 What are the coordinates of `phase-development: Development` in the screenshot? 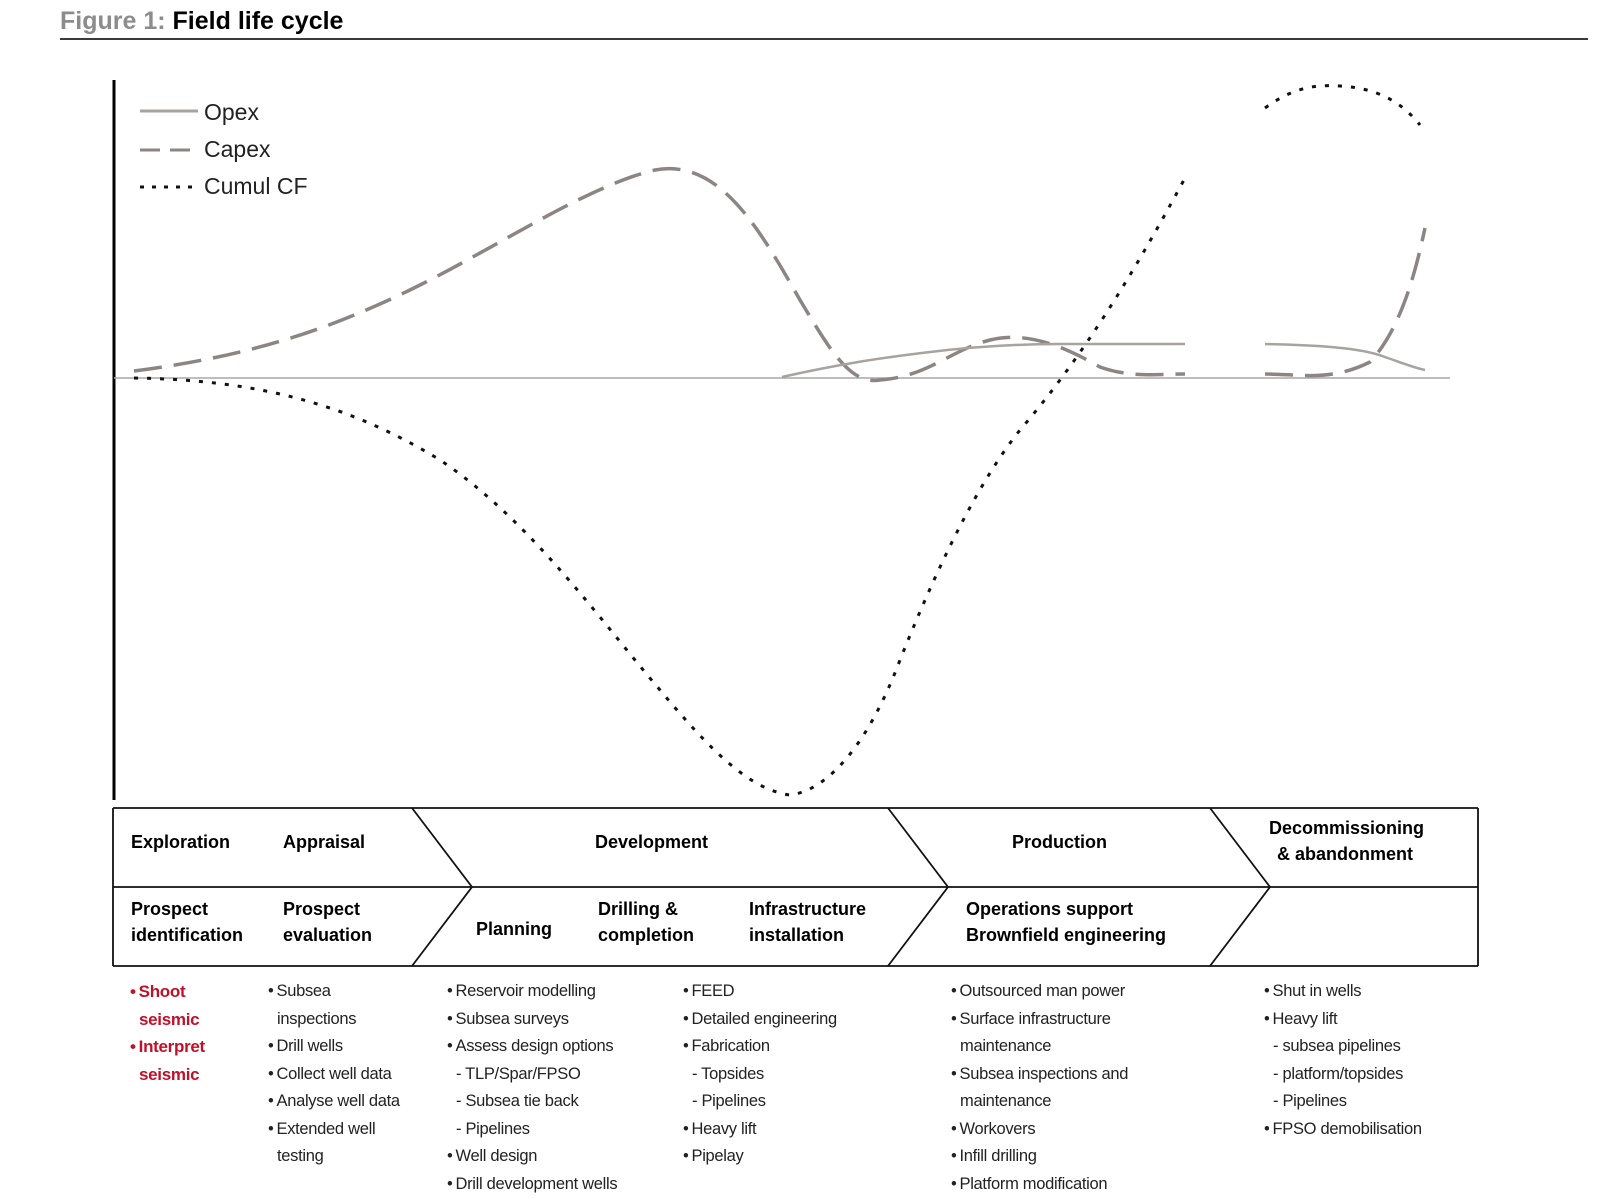 It's located at (651, 842).